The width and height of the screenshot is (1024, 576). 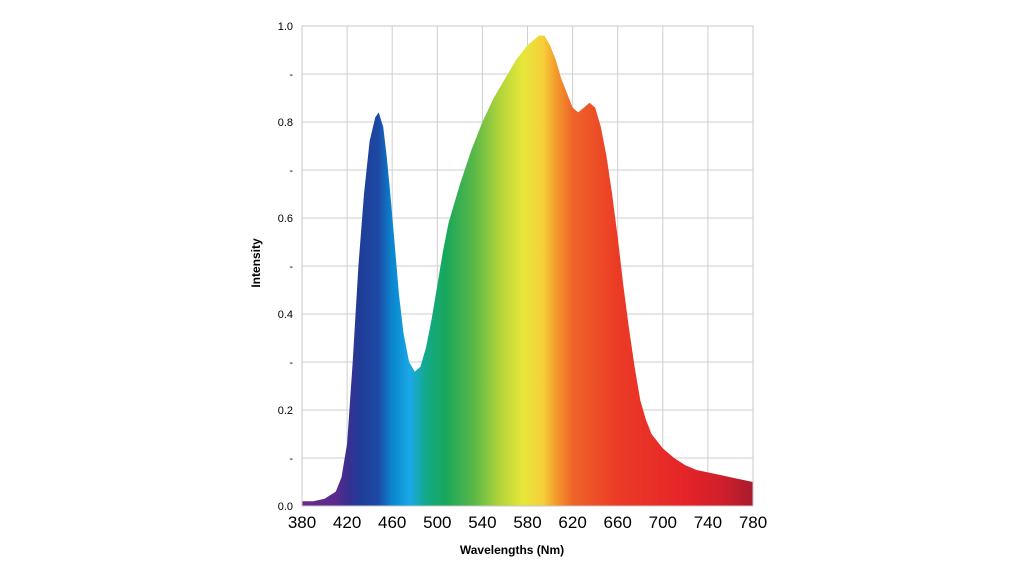 What do you see at coordinates (285, 27) in the screenshot?
I see `y-tick-label: 1.0` at bounding box center [285, 27].